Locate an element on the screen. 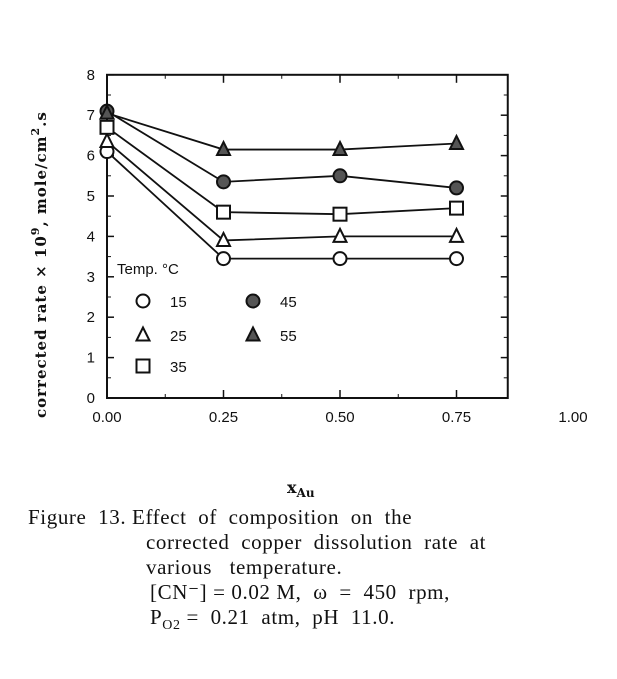 The image size is (617, 679). x-tick-label: 0.50 is located at coordinates (339, 417).